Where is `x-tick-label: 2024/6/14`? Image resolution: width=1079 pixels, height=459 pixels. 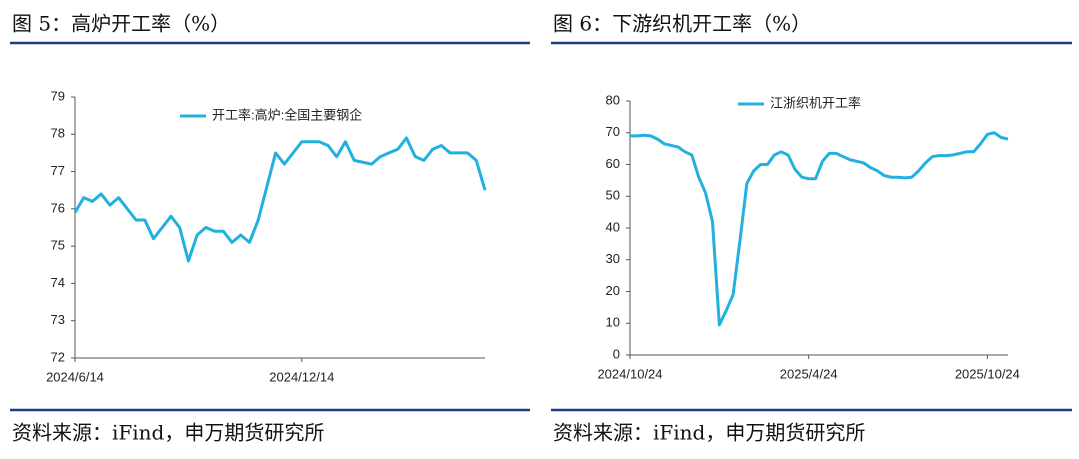
x-tick-label: 2024/6/14 is located at coordinates (75, 376).